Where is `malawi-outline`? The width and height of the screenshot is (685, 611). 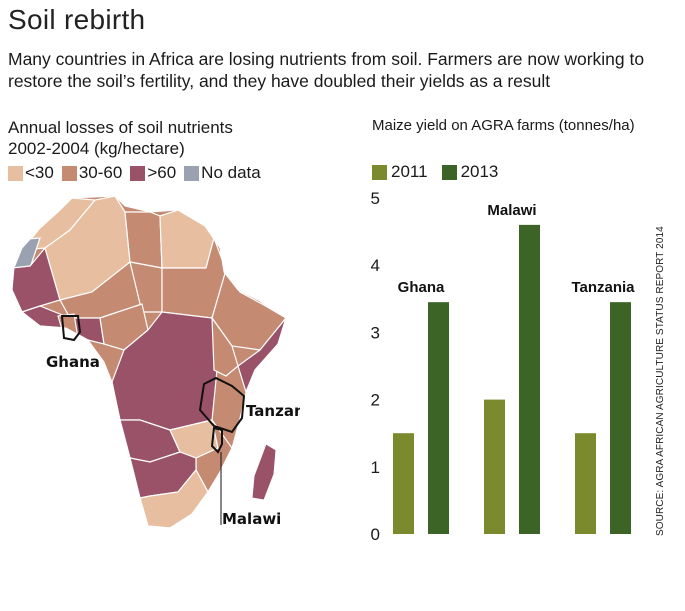
malawi-outline is located at coordinates (216, 440).